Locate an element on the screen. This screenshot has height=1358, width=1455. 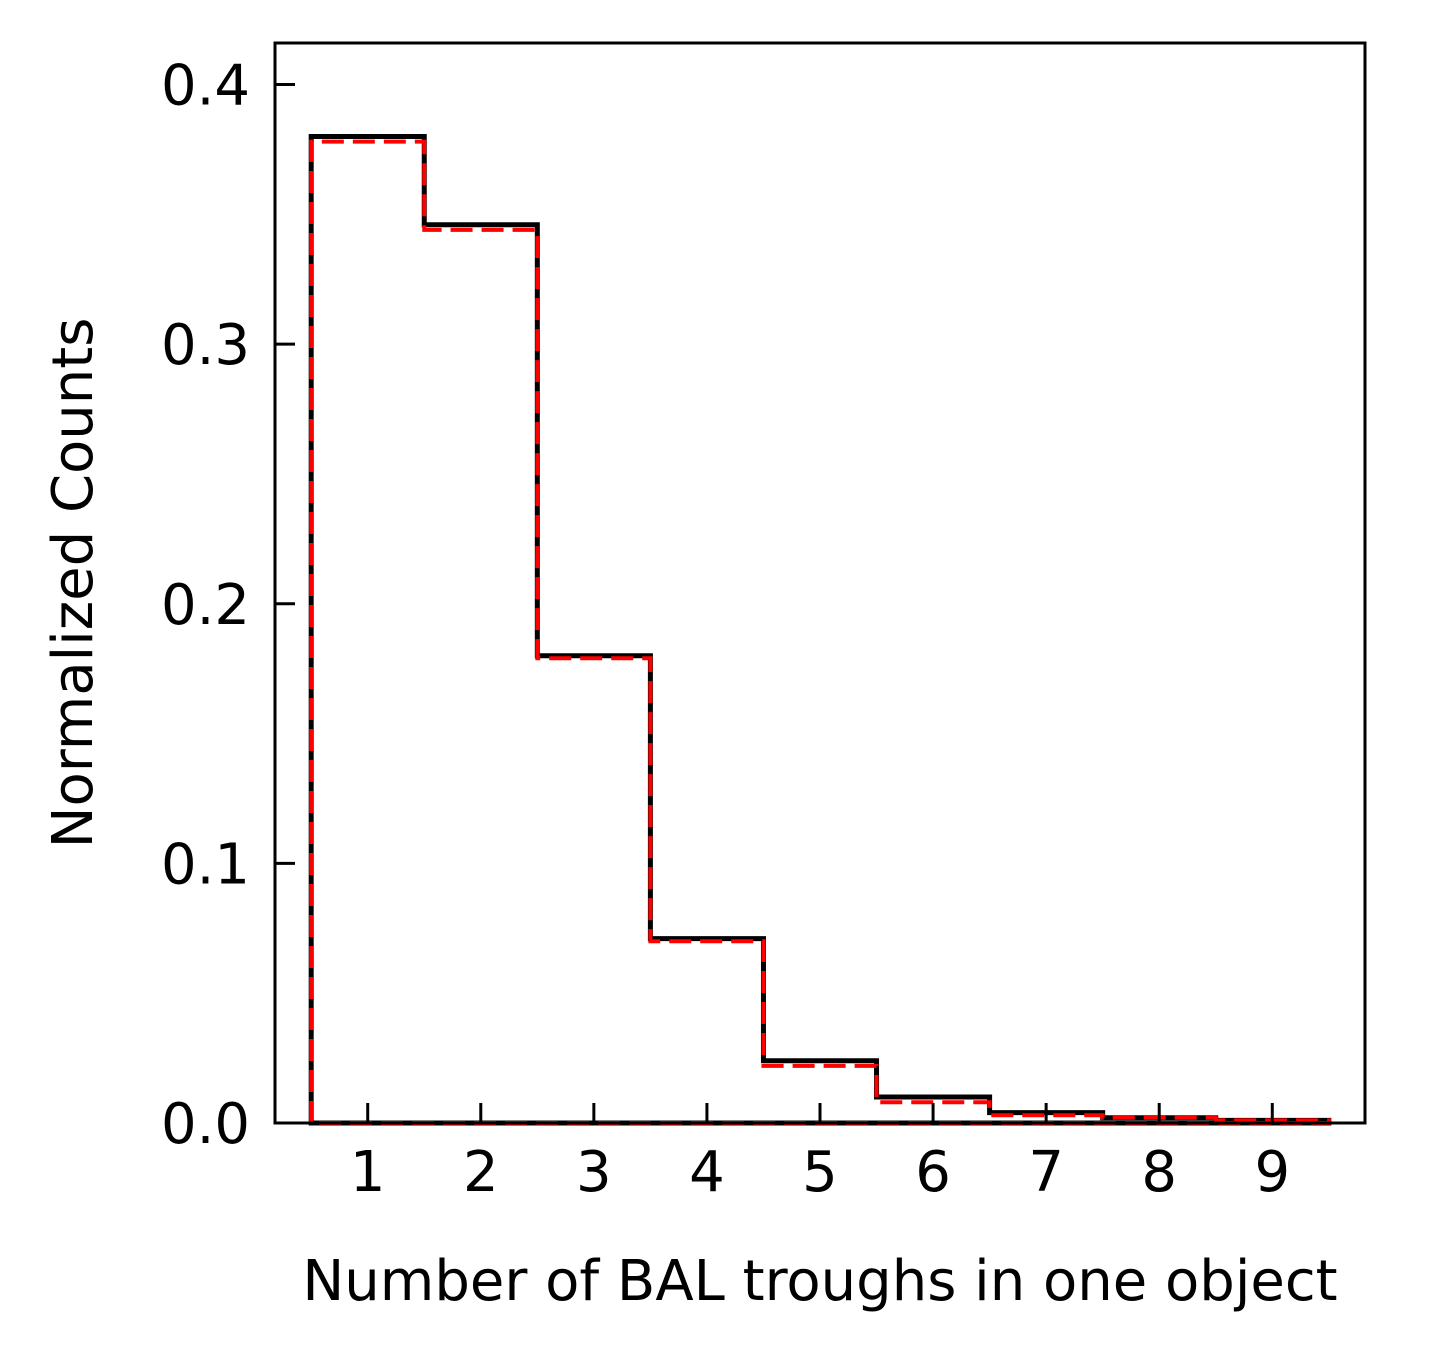
y-tick-label: 0.0 is located at coordinates (205, 1124).